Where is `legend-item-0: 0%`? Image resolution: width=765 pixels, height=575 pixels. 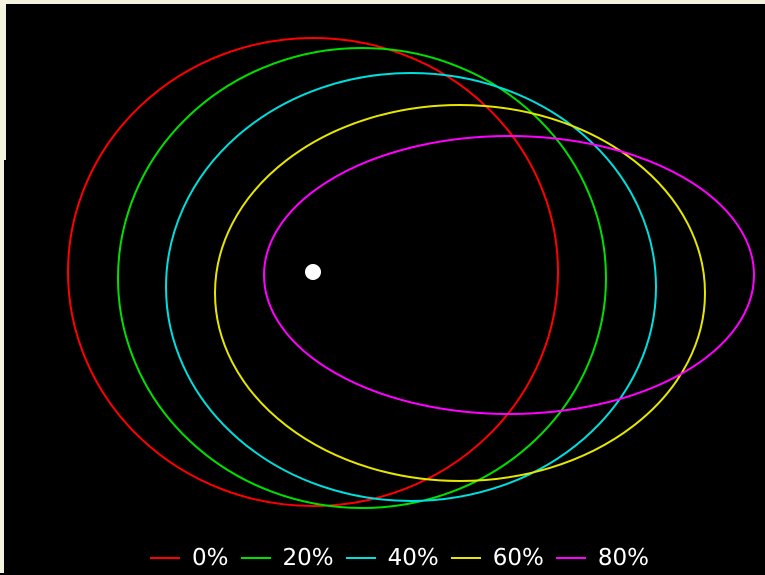 legend-item-0: 0% is located at coordinates (189, 558).